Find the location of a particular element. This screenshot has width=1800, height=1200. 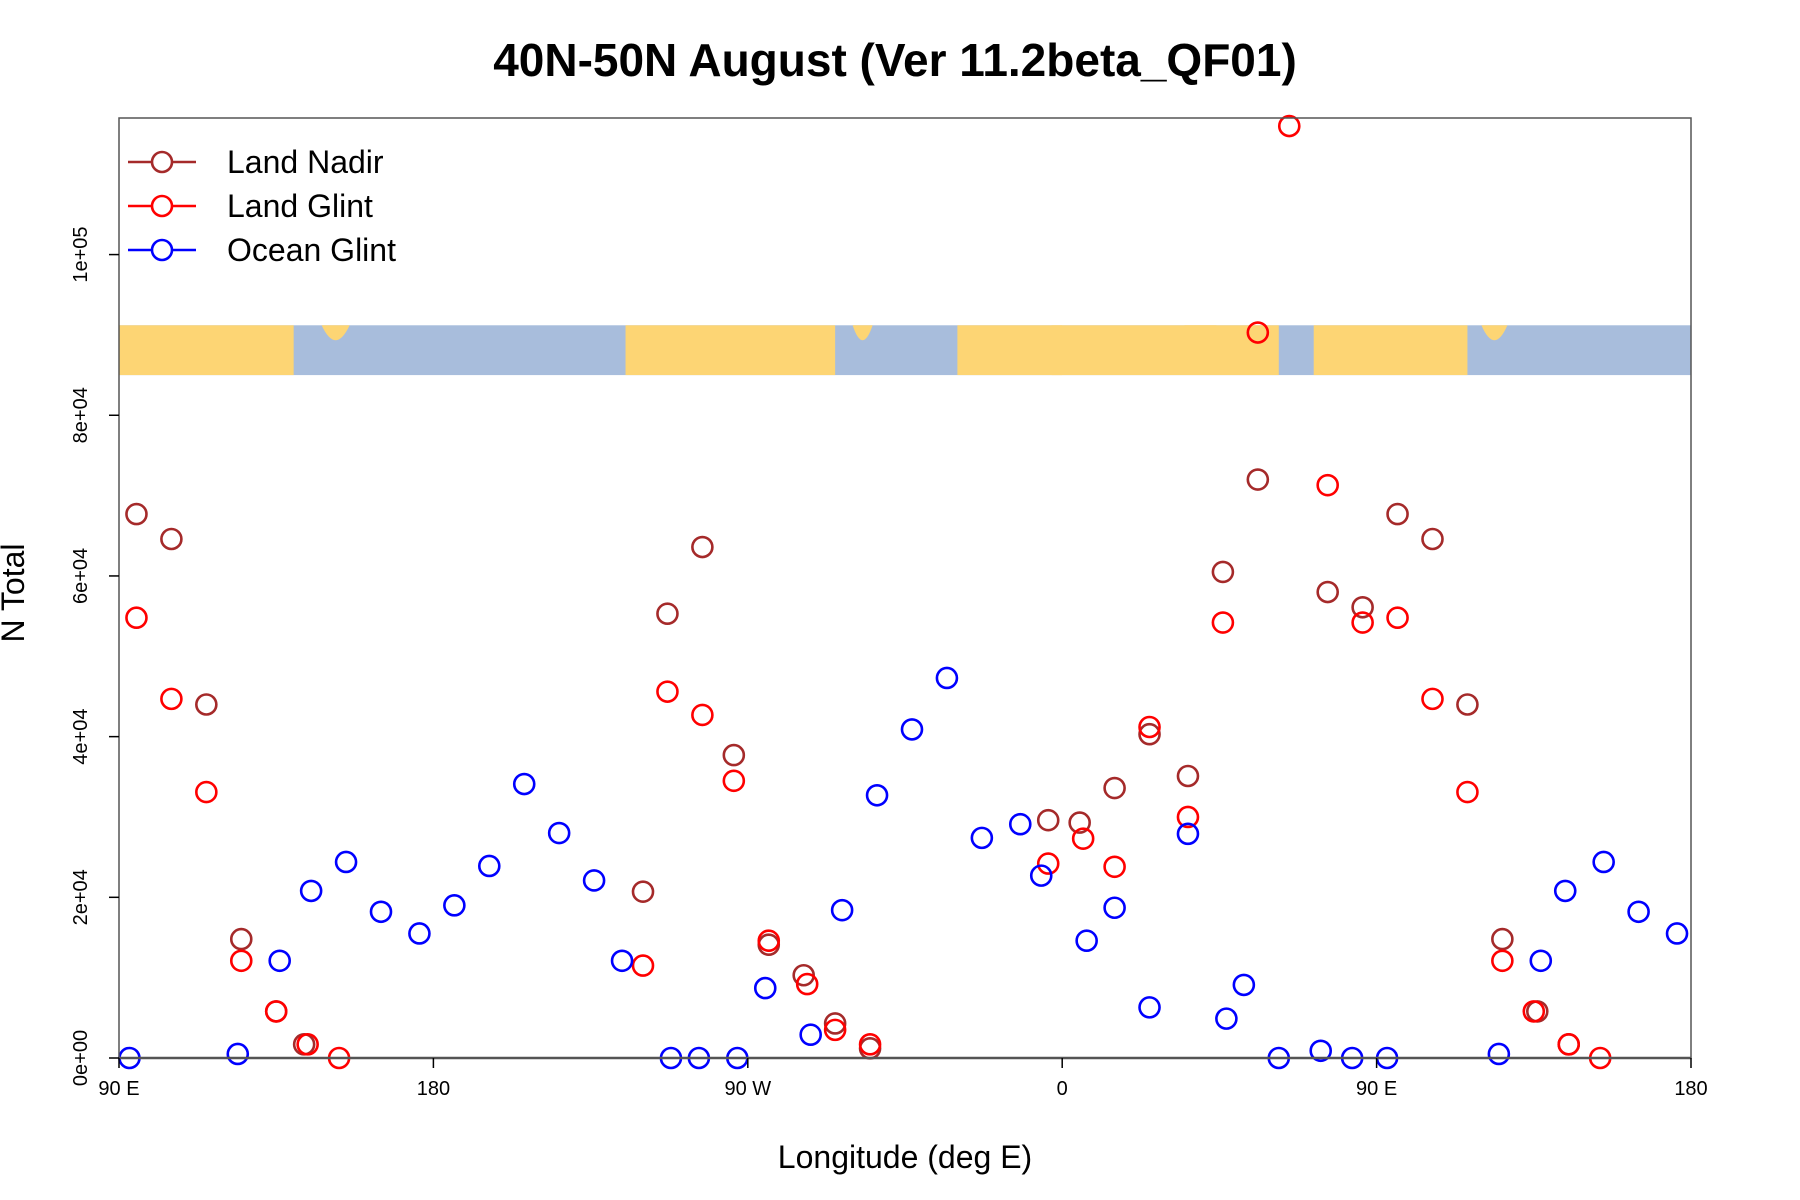

x-tick-label: 90 W is located at coordinates (747, 1089).